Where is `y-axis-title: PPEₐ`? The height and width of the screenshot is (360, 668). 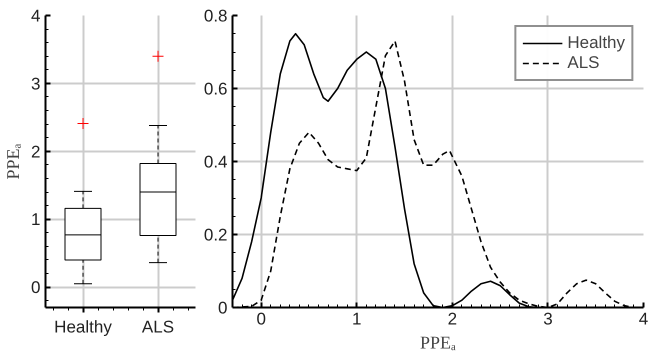
y-axis-title: PPEₐ is located at coordinates (13, 161).